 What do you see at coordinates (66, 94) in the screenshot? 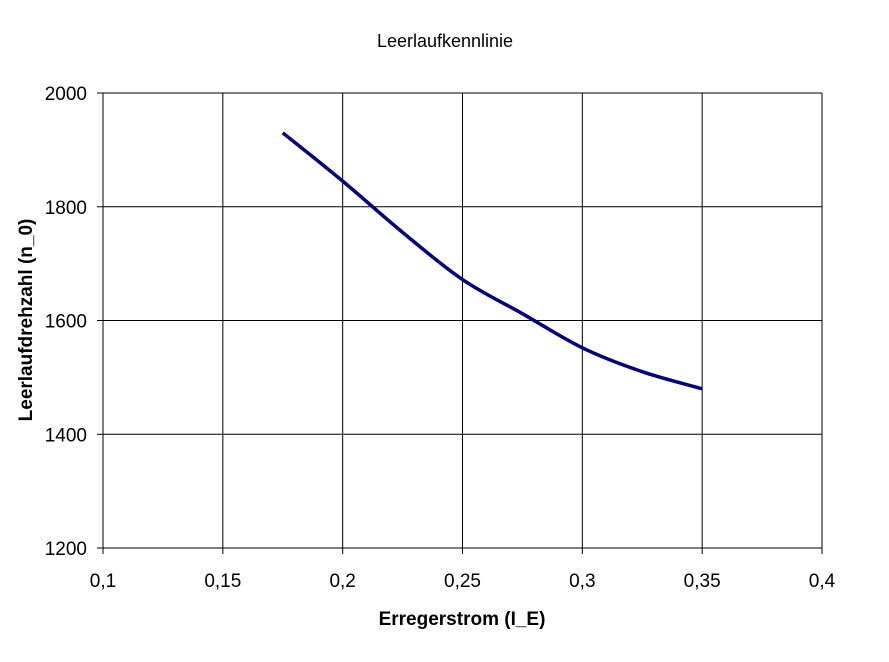
I see `y-tick-label: 2000` at bounding box center [66, 94].